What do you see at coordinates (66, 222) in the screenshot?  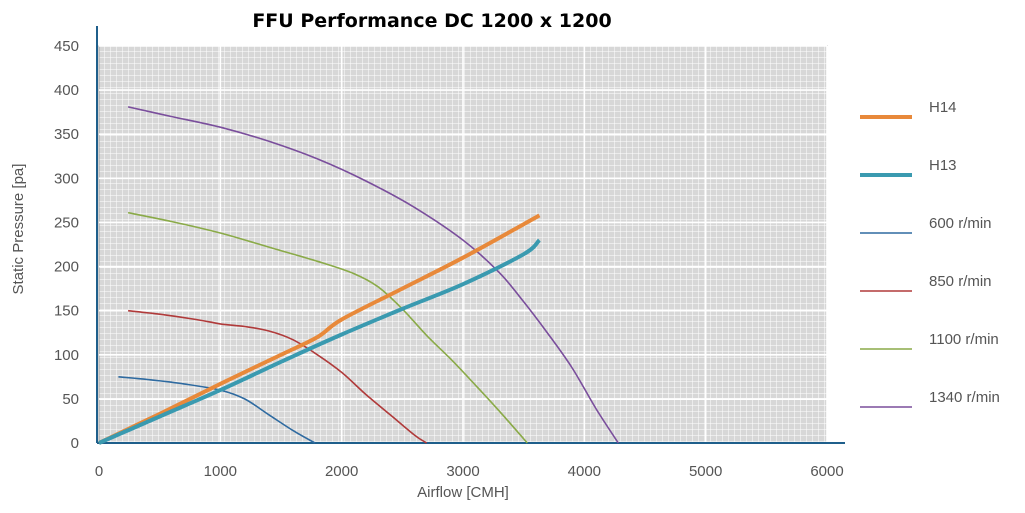 I see `y-tick-label: 250` at bounding box center [66, 222].